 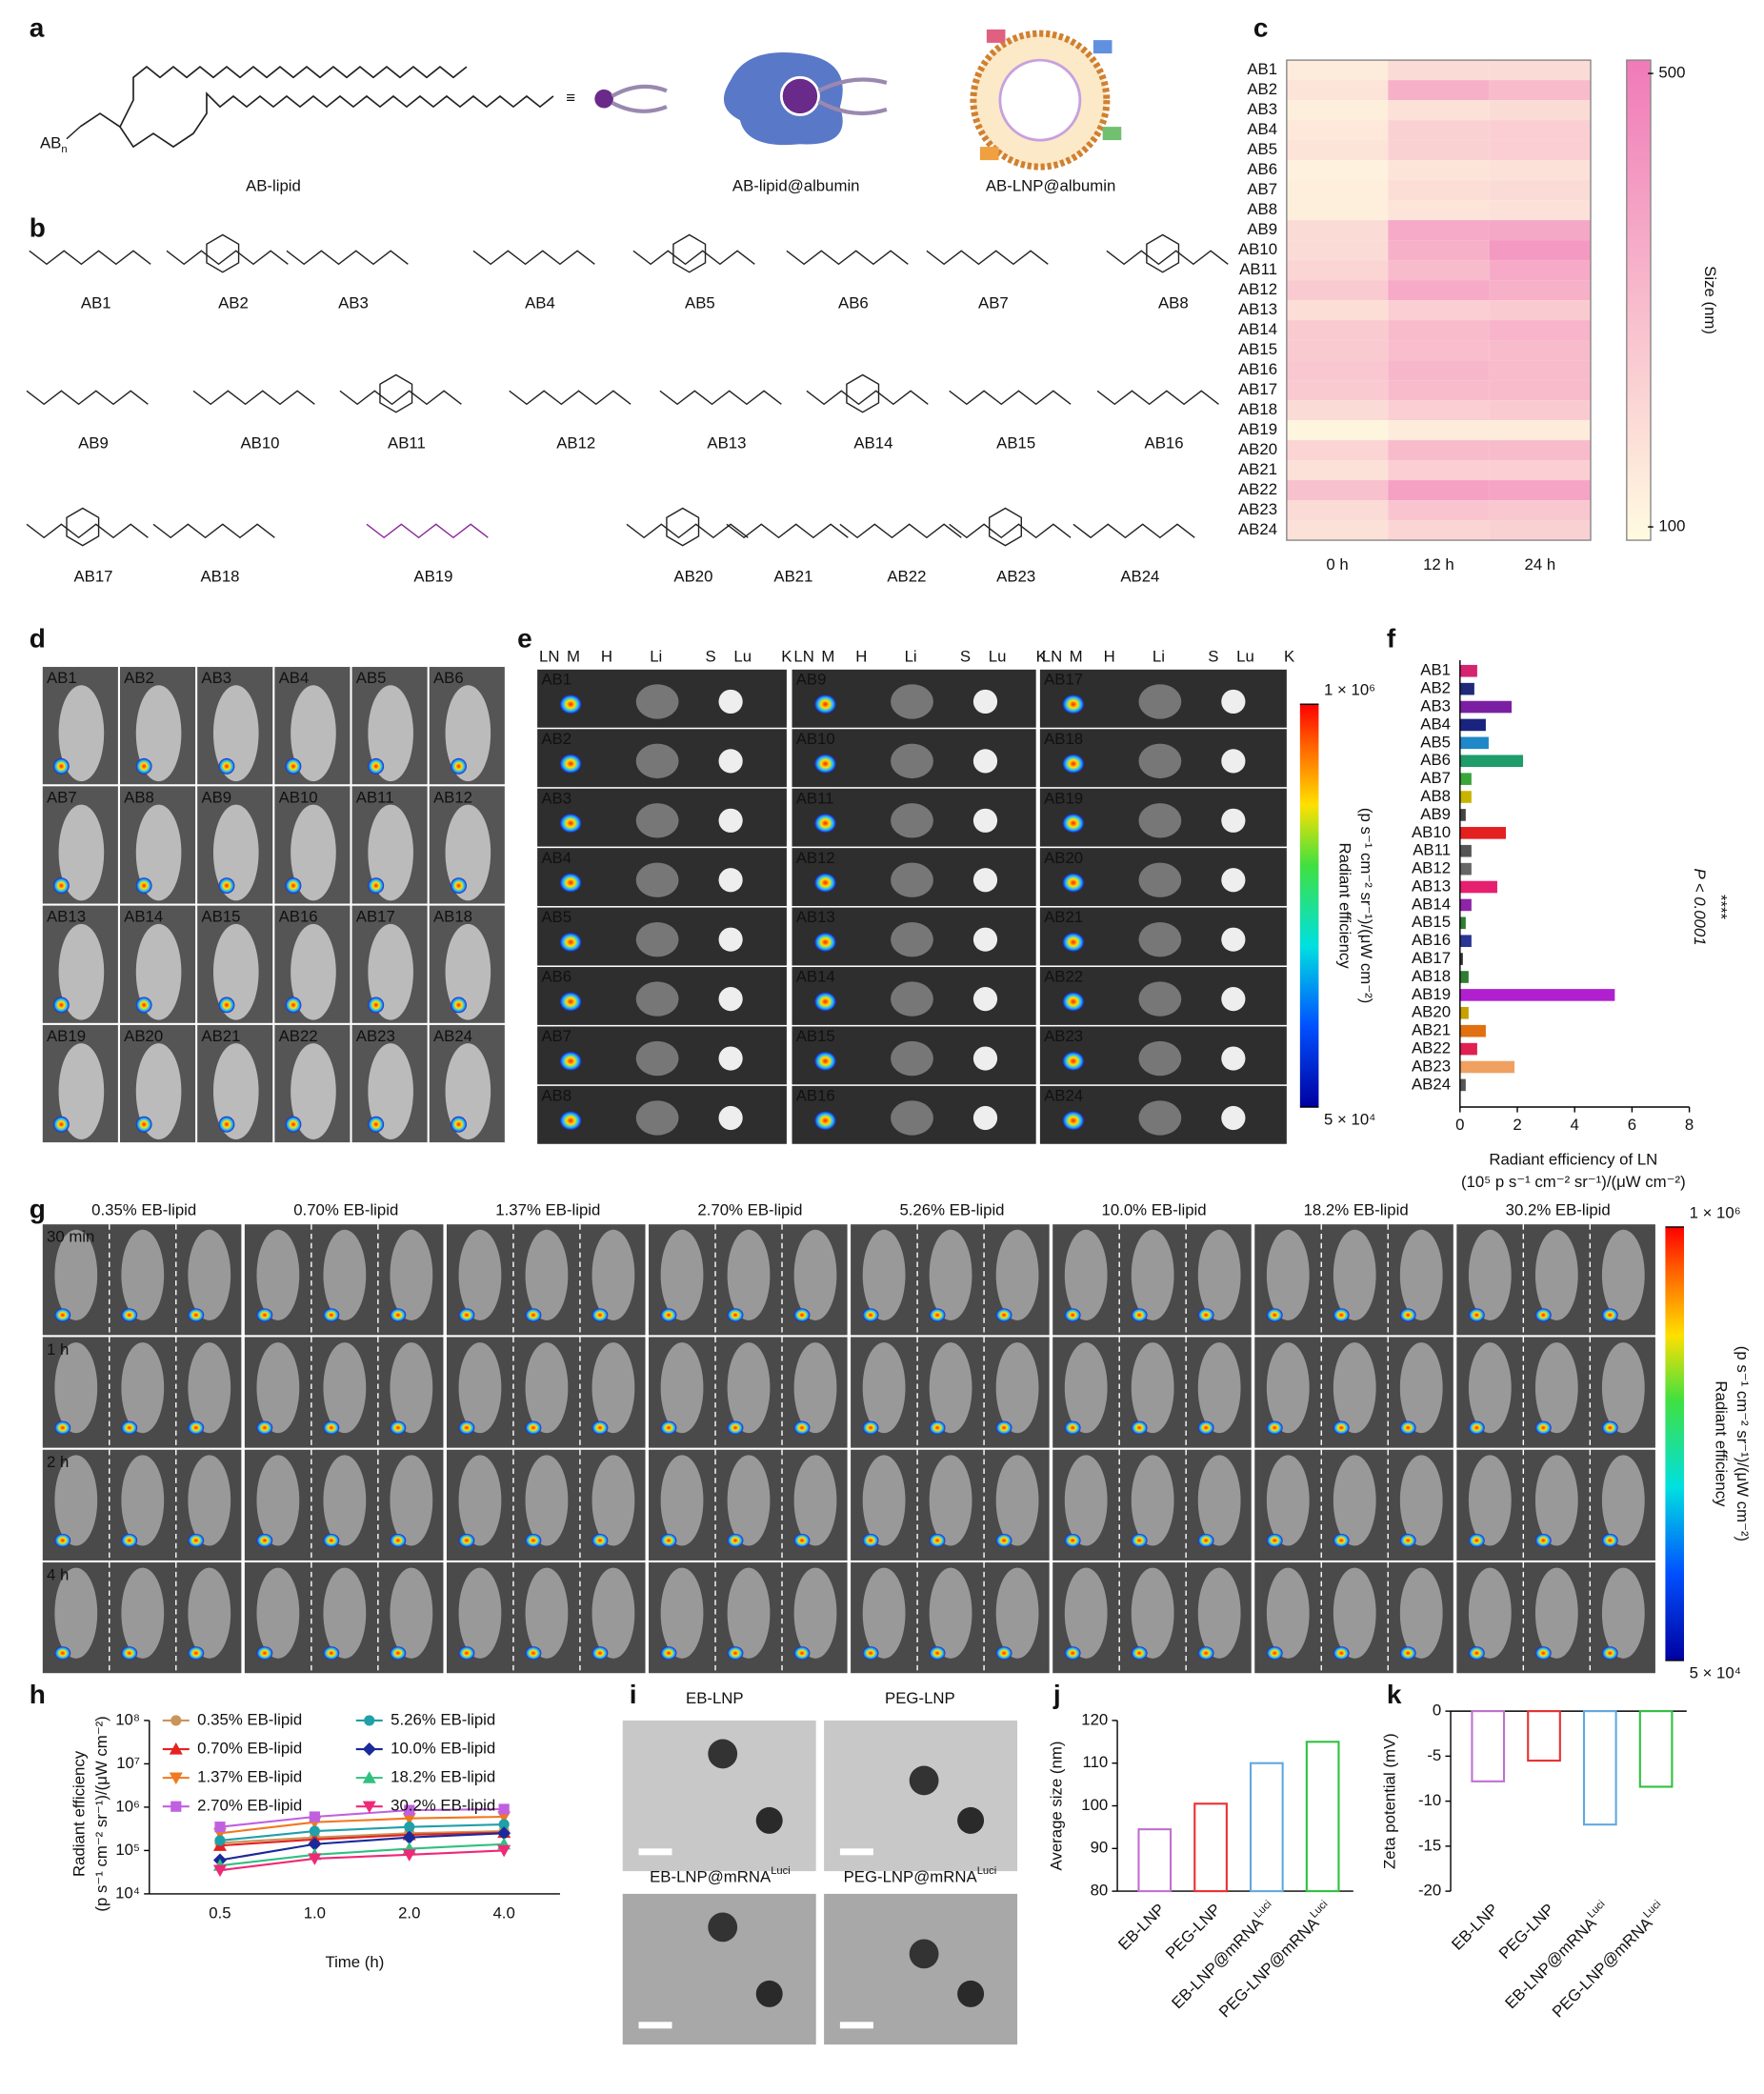 I want to click on y-tick-label: 90, so click(x=1100, y=1848).